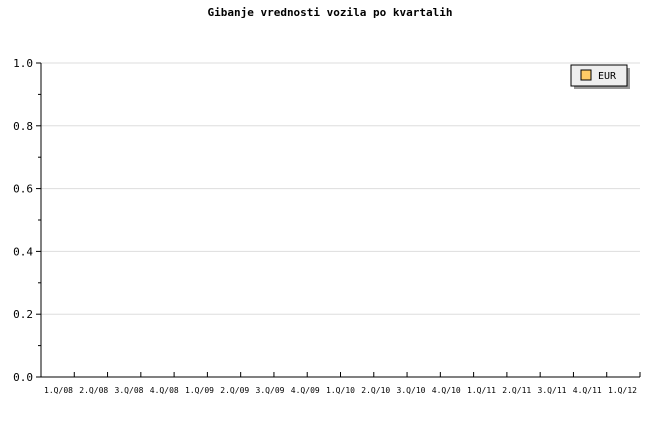 The height and width of the screenshot is (440, 660). What do you see at coordinates (93, 390) in the screenshot?
I see `x-tick-label: 2.Q/08` at bounding box center [93, 390].